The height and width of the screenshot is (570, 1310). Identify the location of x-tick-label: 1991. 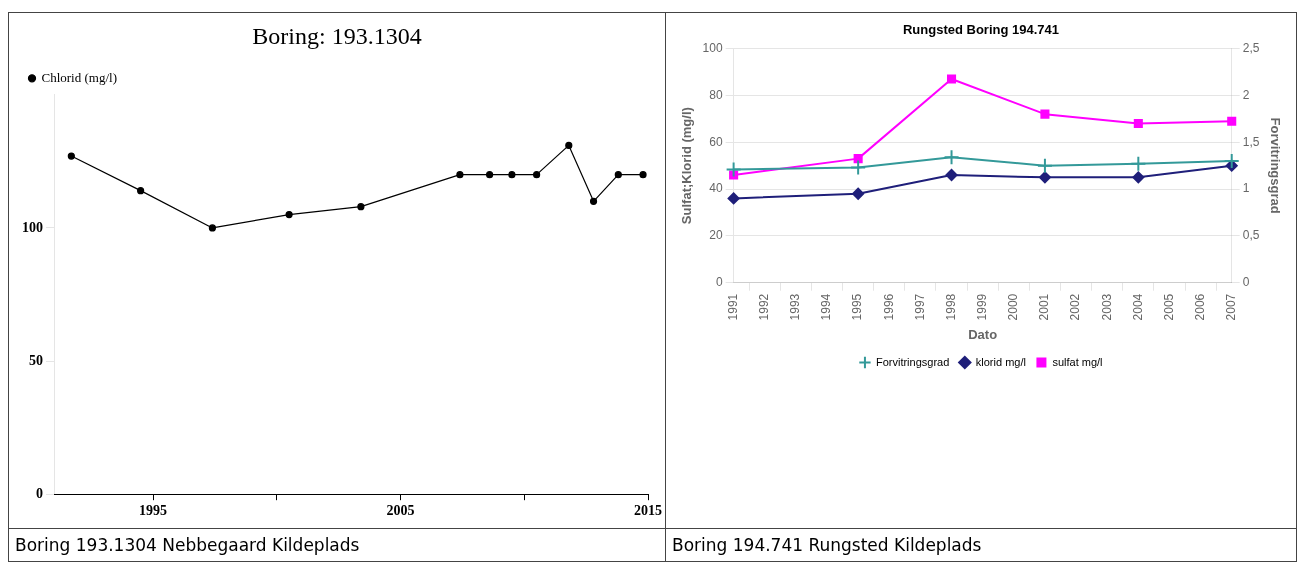
(732, 307).